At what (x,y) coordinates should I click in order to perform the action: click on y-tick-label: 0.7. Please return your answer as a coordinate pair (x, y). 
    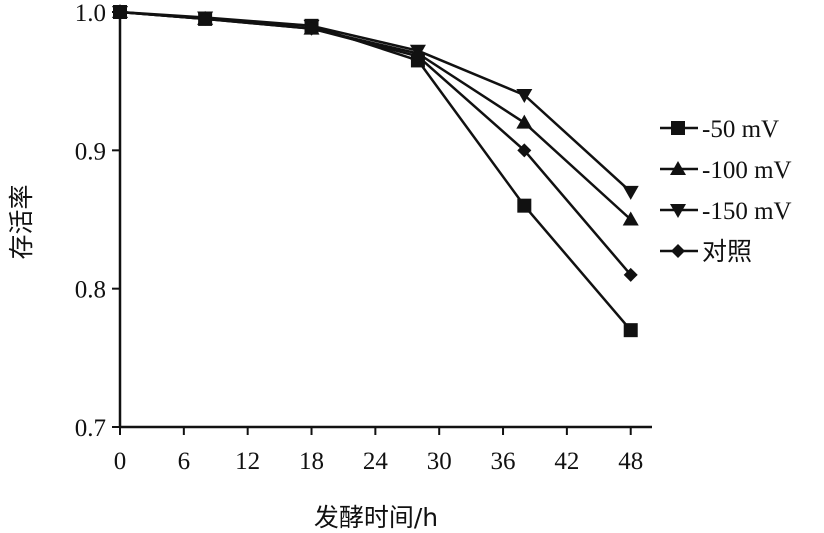
    Looking at the image, I should click on (90, 428).